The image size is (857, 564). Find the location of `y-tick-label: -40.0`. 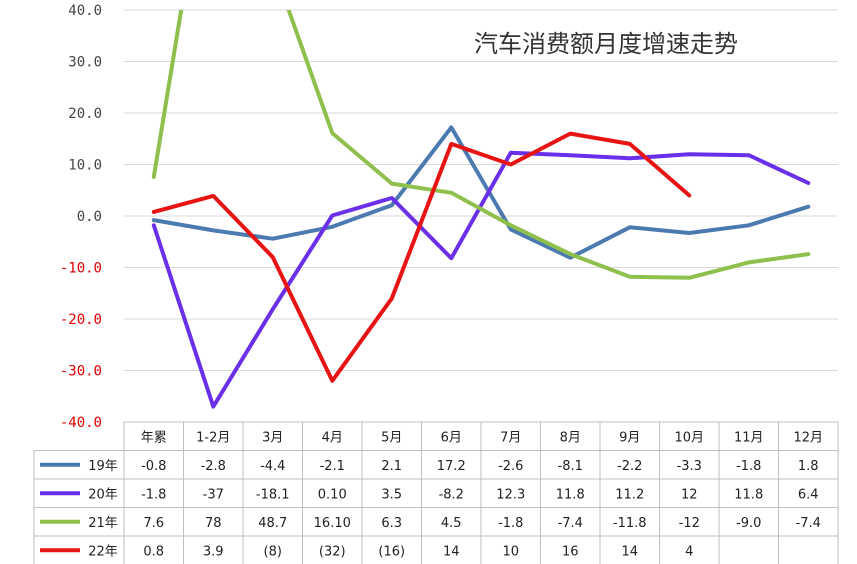

y-tick-label: -40.0 is located at coordinates (81, 423).